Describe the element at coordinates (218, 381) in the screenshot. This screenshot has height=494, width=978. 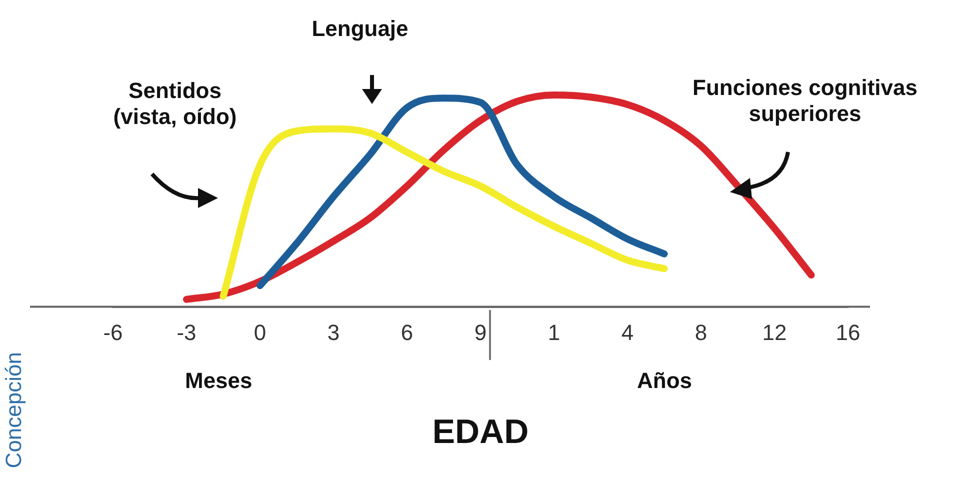
I see `text: Meses` at that location.